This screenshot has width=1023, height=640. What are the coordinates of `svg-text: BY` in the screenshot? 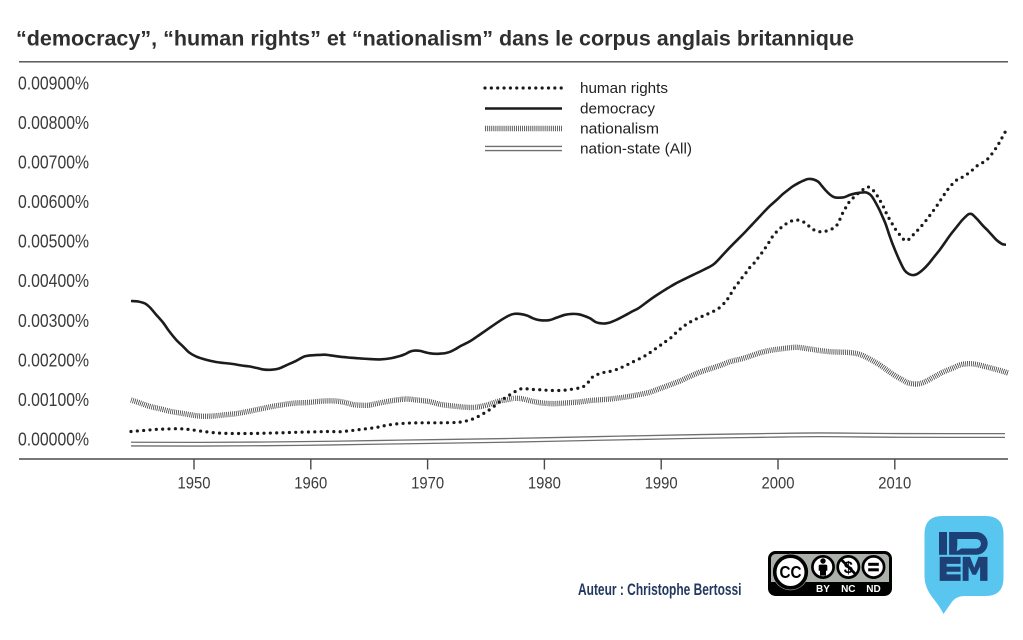 It's located at (823, 589).